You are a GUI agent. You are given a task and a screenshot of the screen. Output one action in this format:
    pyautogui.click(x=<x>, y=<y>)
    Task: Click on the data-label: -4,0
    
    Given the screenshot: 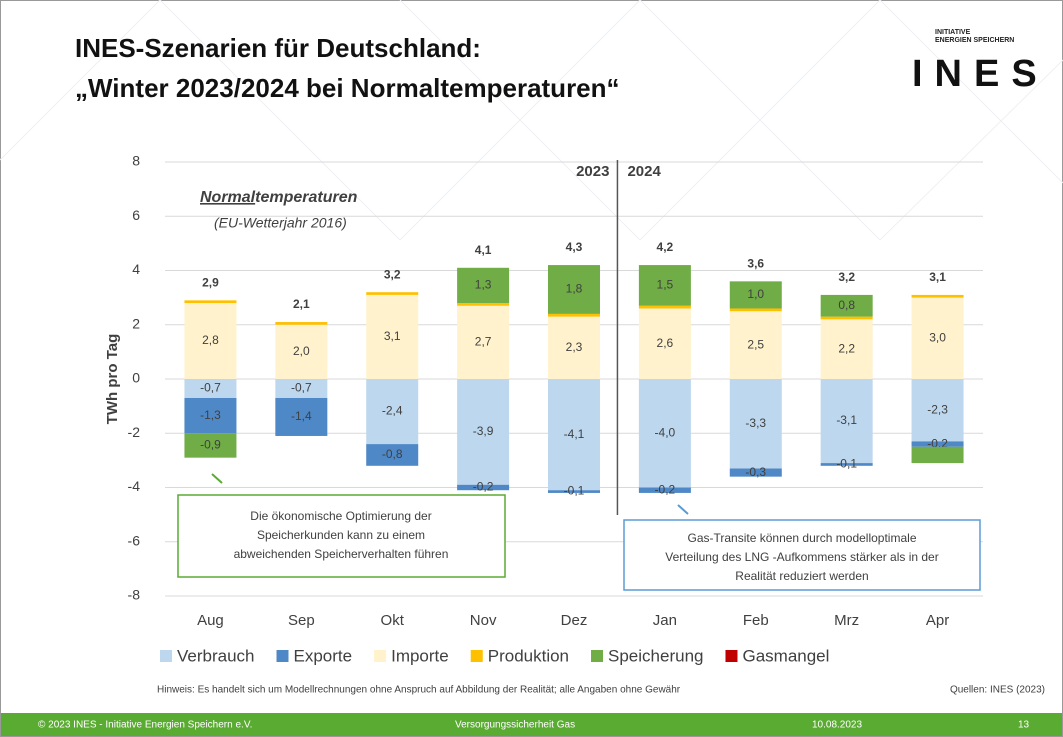 What is the action you would take?
    pyautogui.click(x=665, y=432)
    